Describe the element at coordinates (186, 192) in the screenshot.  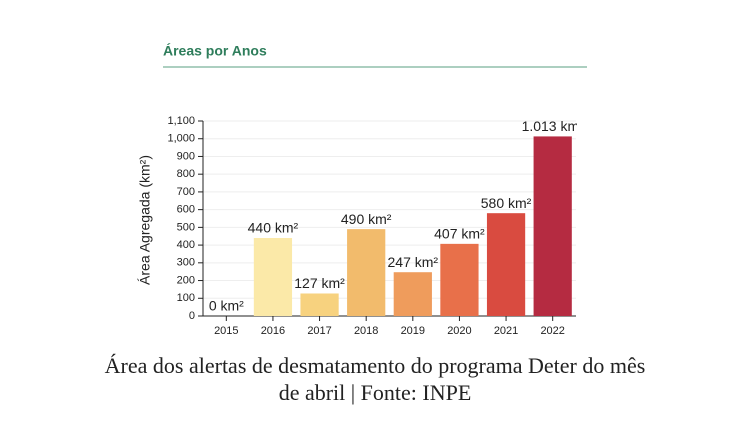
I see `y-tick-label: 700` at that location.